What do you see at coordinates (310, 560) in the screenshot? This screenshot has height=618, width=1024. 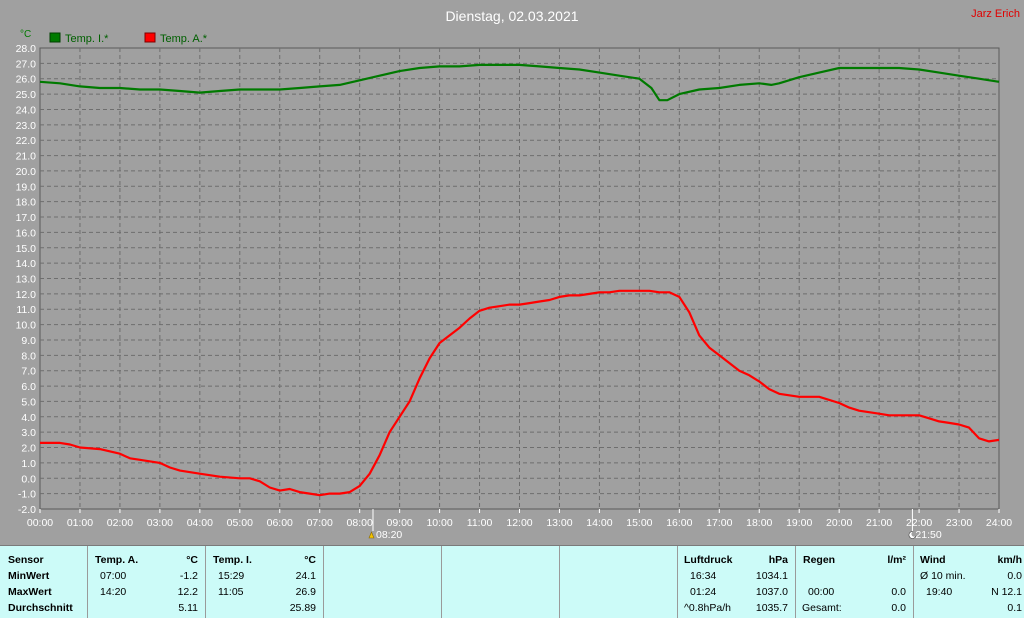 I see `temp-i-unit: °C` at bounding box center [310, 560].